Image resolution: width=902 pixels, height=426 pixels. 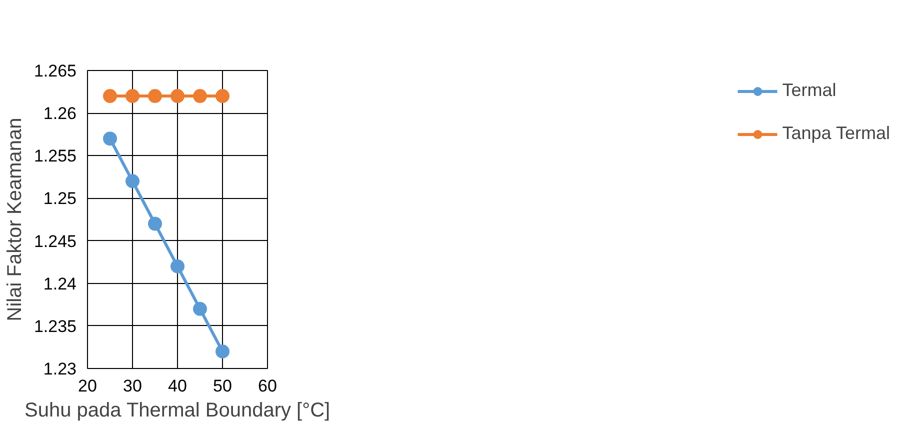 I want to click on y-tick-label: 1.23, so click(x=60, y=369).